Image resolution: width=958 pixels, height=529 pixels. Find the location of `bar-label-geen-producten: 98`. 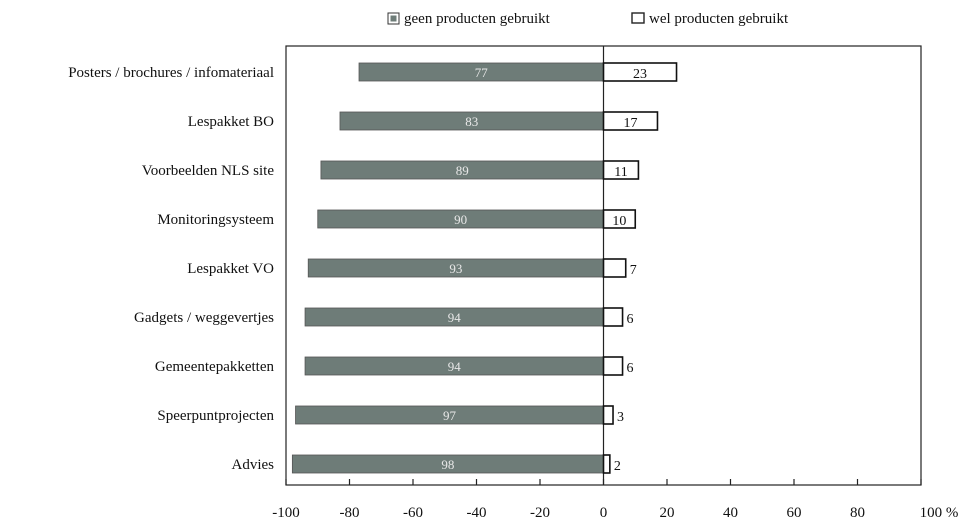

bar-label-geen-producten: 98 is located at coordinates (447, 464).